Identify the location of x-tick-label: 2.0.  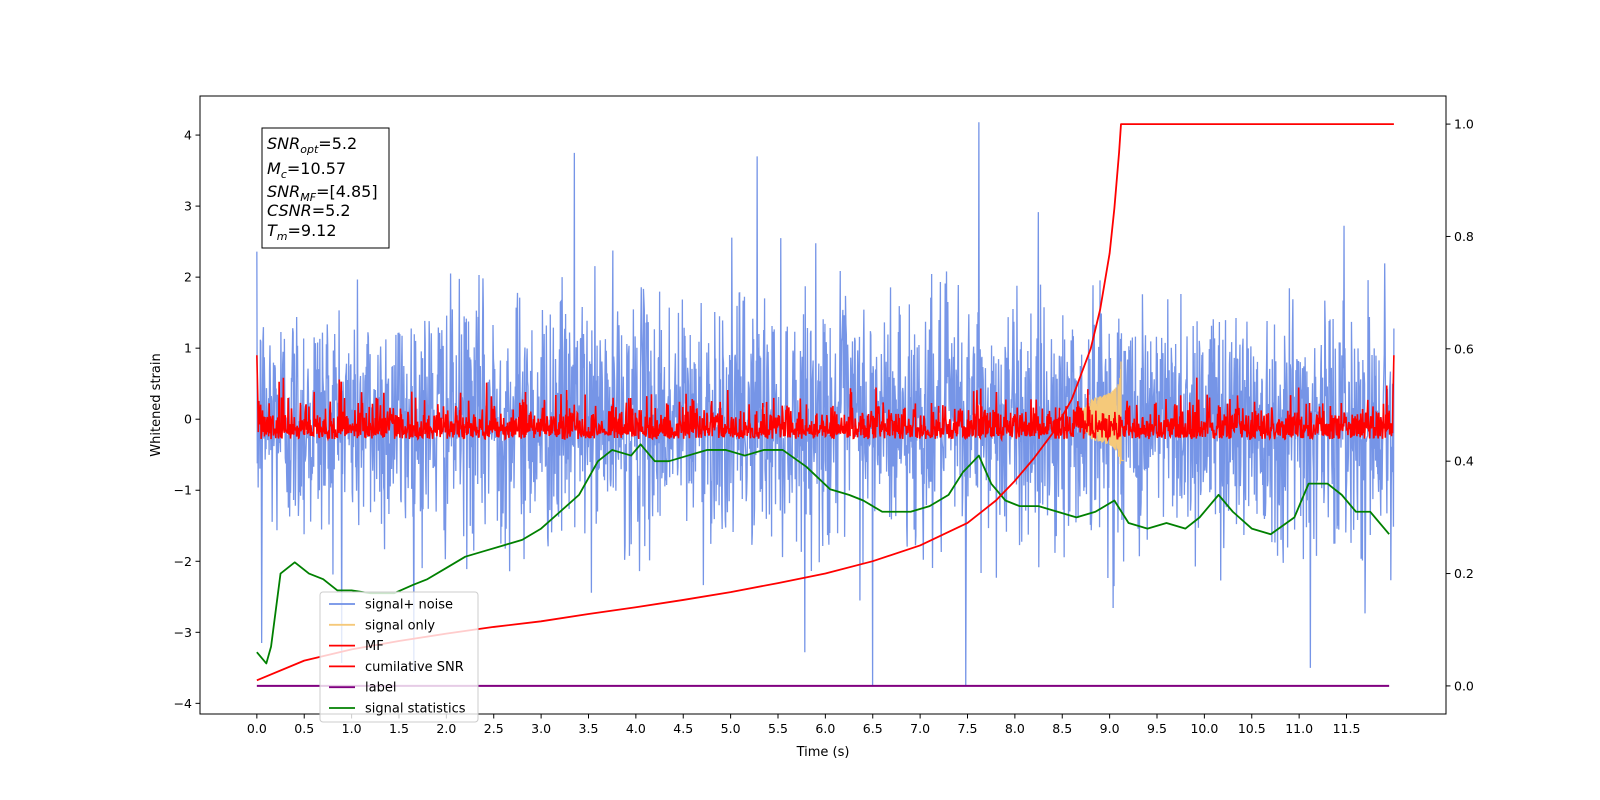
(446, 728).